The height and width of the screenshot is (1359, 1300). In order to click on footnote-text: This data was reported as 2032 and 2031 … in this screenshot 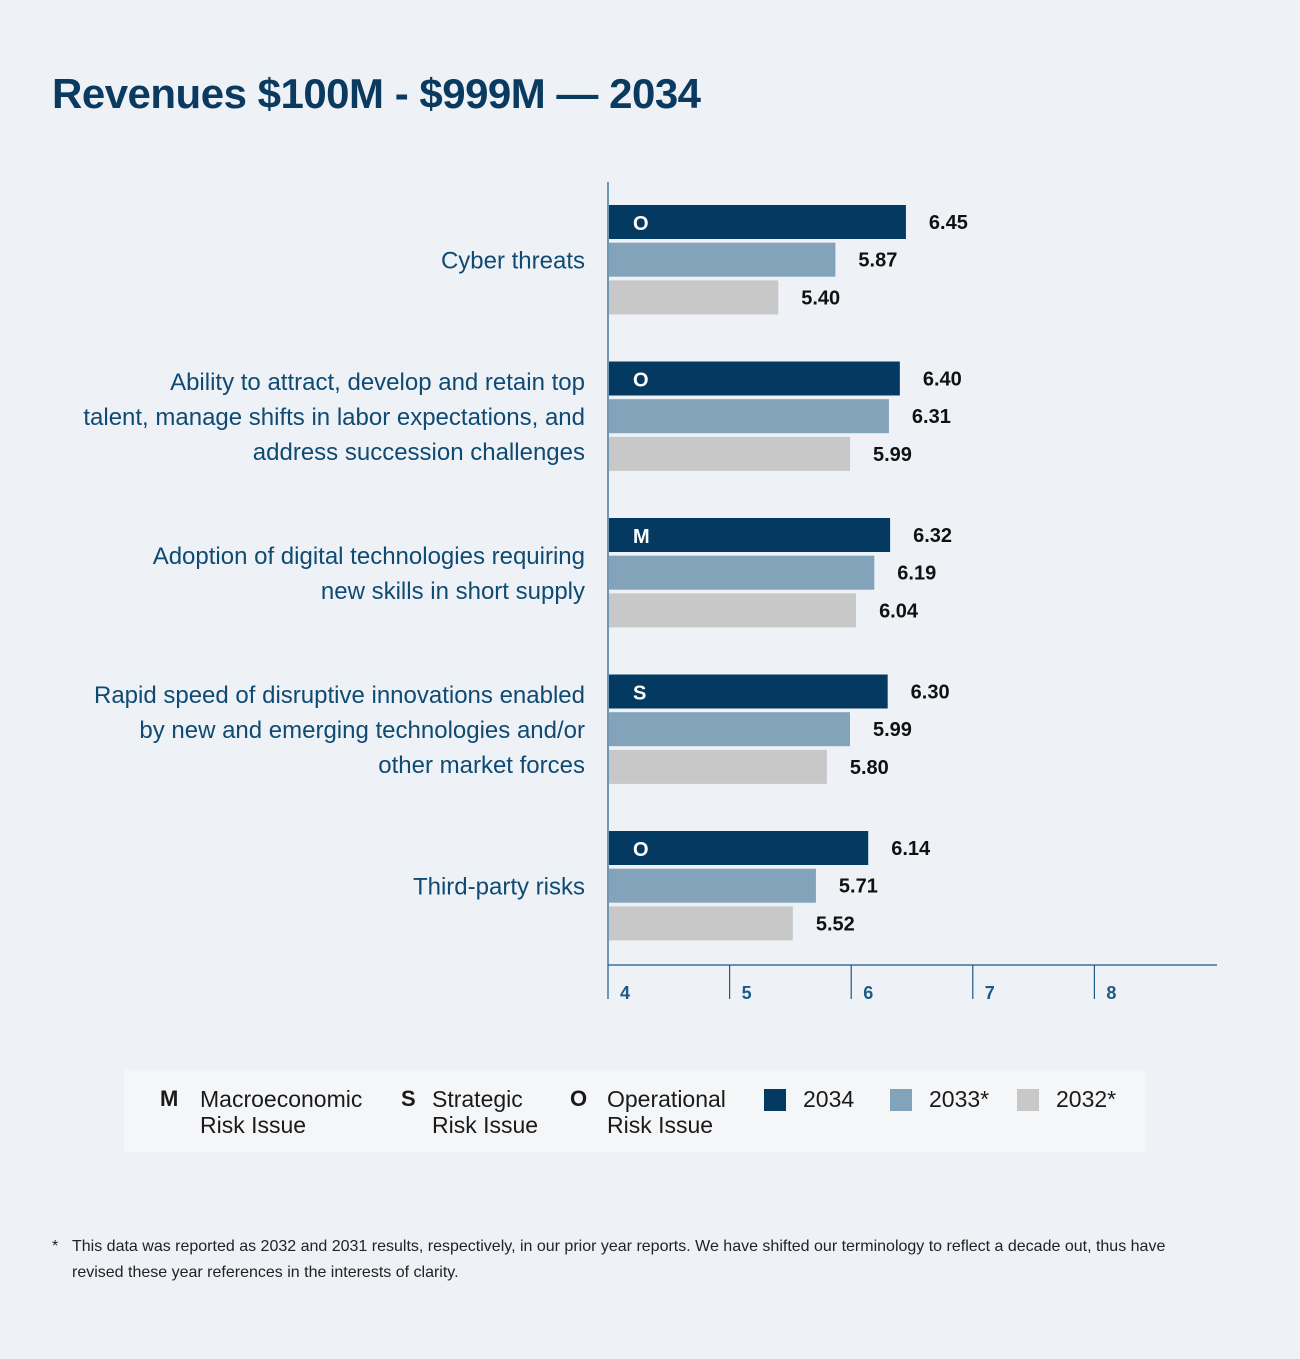, I will do `click(619, 1259)`.